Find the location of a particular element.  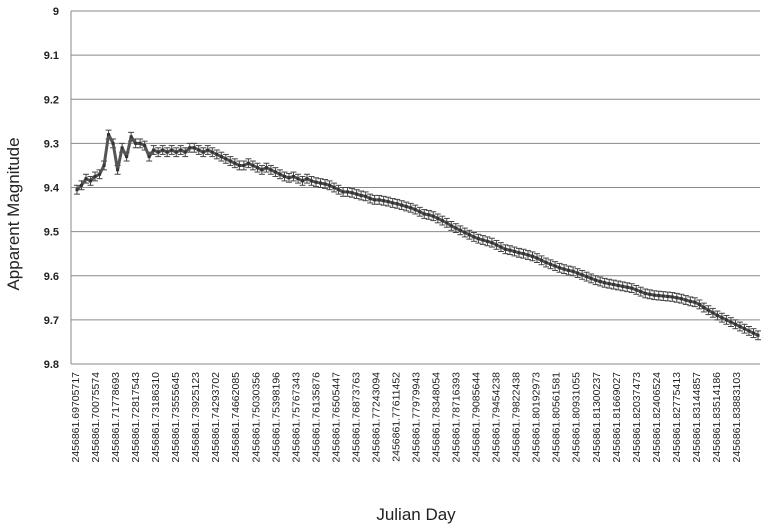

y-axis-title: Apparent Magnitude is located at coordinates (13, 213).